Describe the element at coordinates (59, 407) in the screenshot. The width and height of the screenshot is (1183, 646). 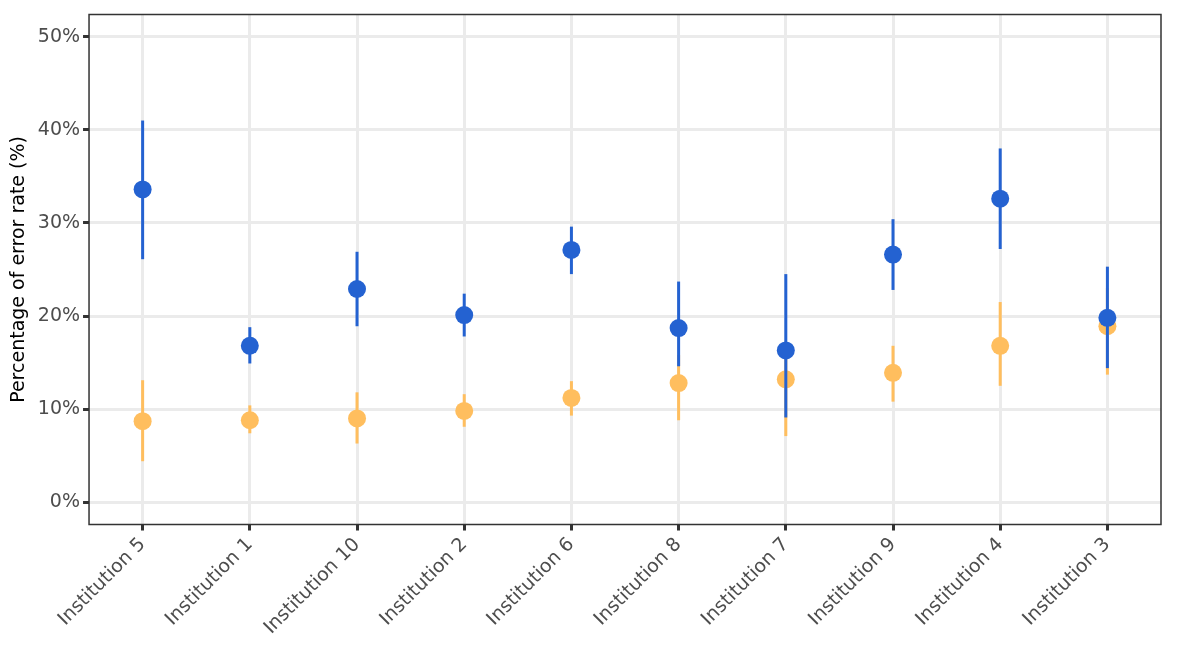
I see `y-tick-label: 10%` at that location.